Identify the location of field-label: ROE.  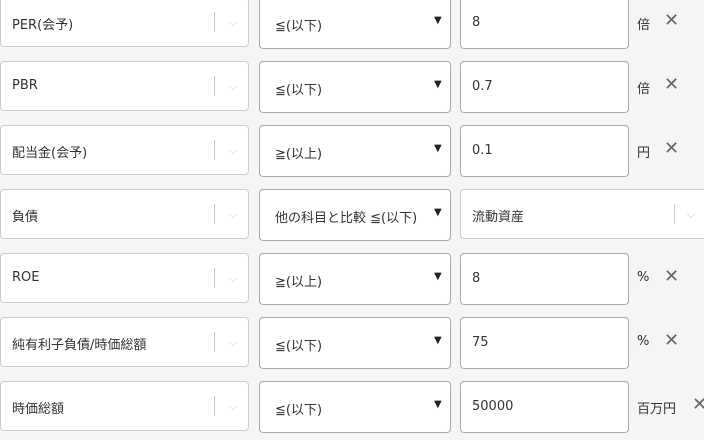
(26, 277).